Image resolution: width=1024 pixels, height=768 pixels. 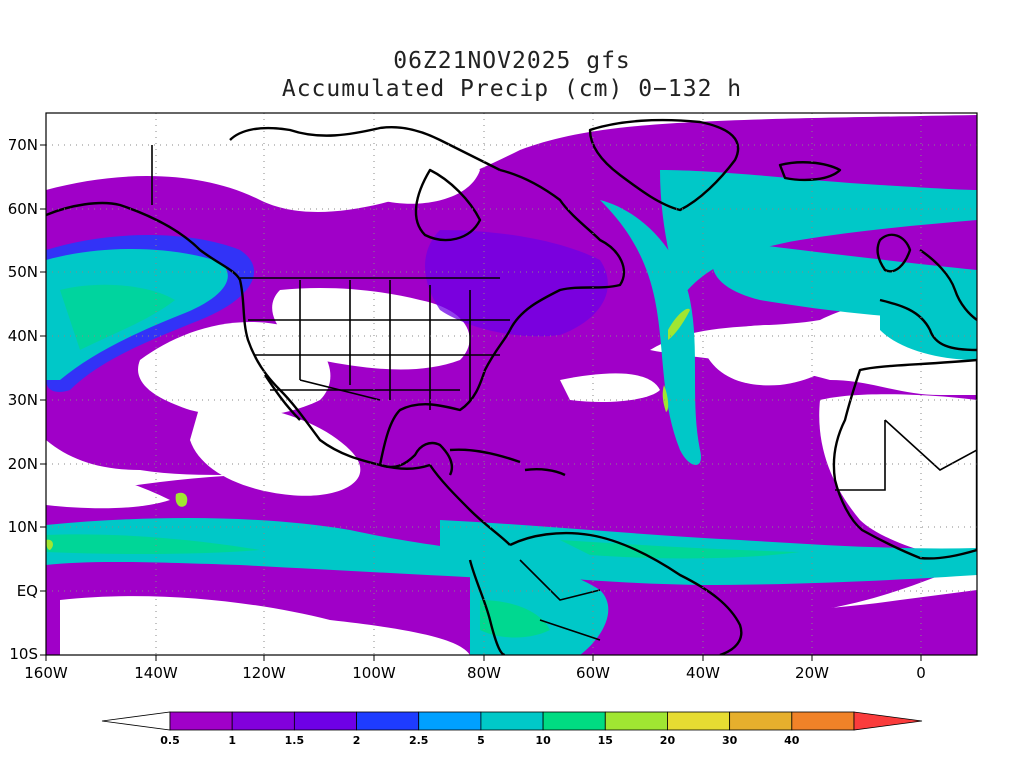 What do you see at coordinates (27, 591) in the screenshot?
I see `lat-label: EQ` at bounding box center [27, 591].